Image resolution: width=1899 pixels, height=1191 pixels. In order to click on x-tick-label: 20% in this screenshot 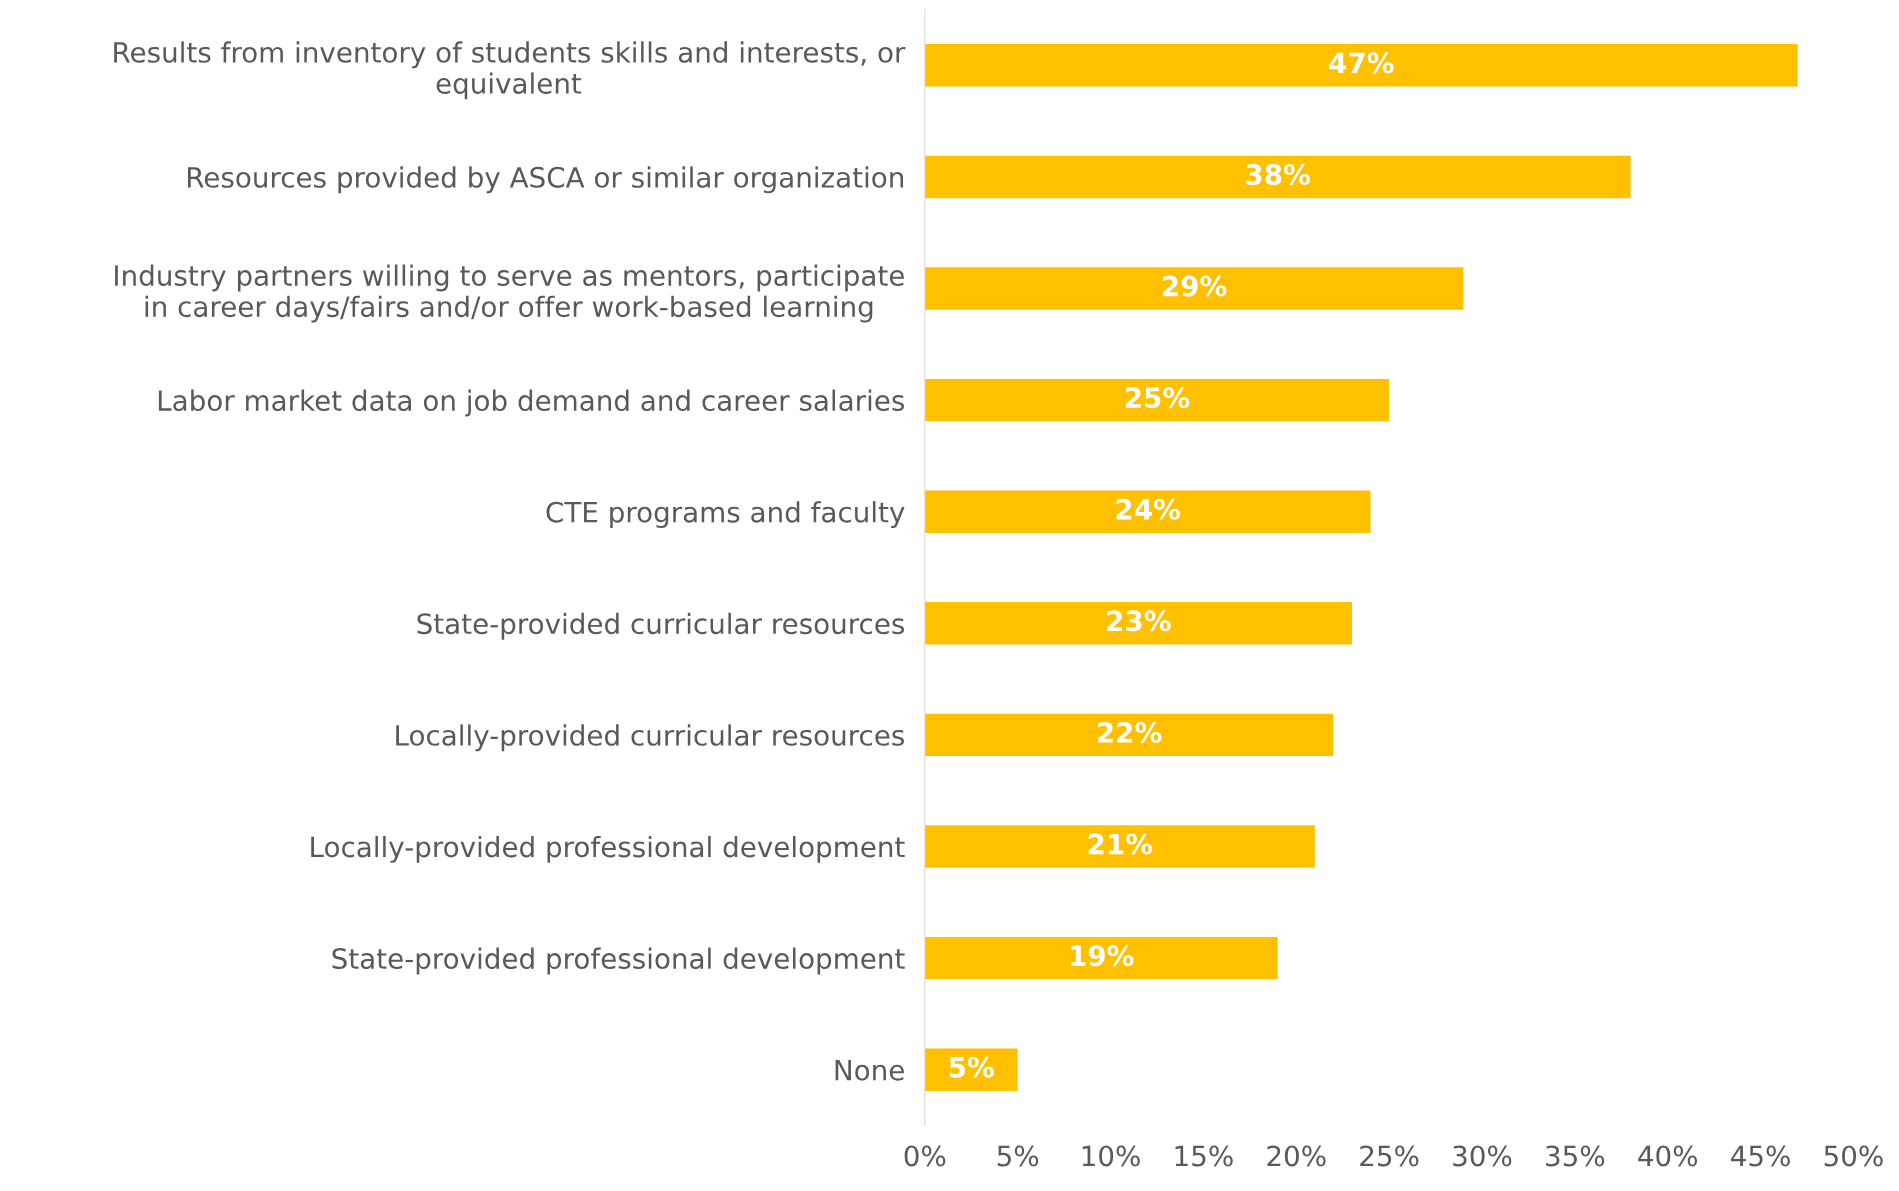, I will do `click(1296, 1156)`.